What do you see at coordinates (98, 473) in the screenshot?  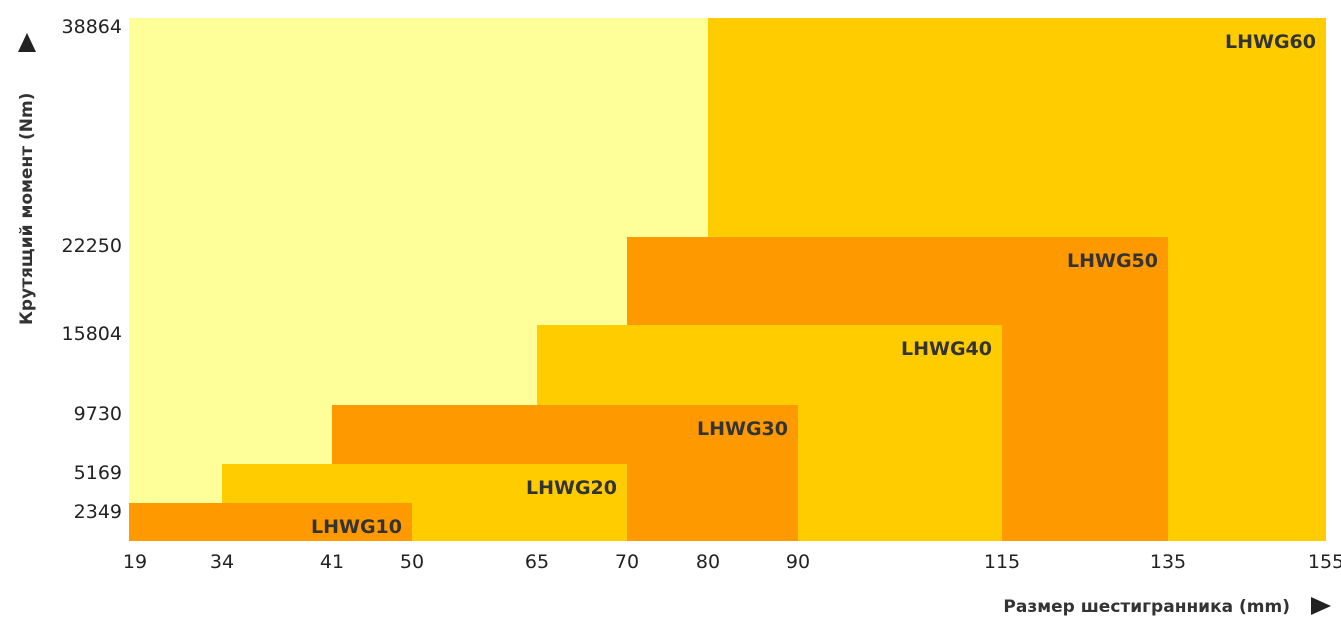 I see `y-tick-label: 5169` at bounding box center [98, 473].